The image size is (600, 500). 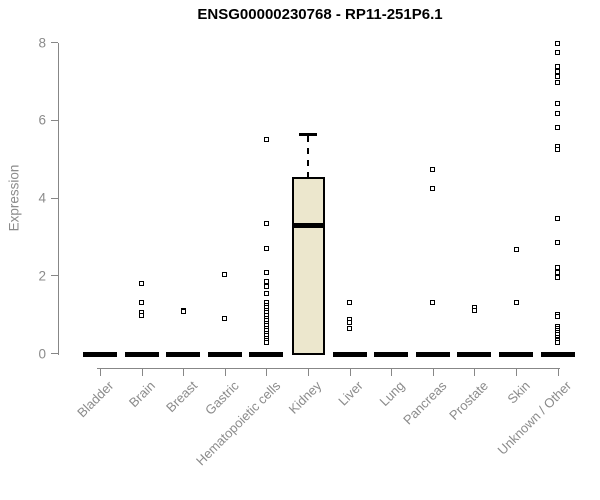 I want to click on x-tick-label: Bladder, so click(x=95, y=399).